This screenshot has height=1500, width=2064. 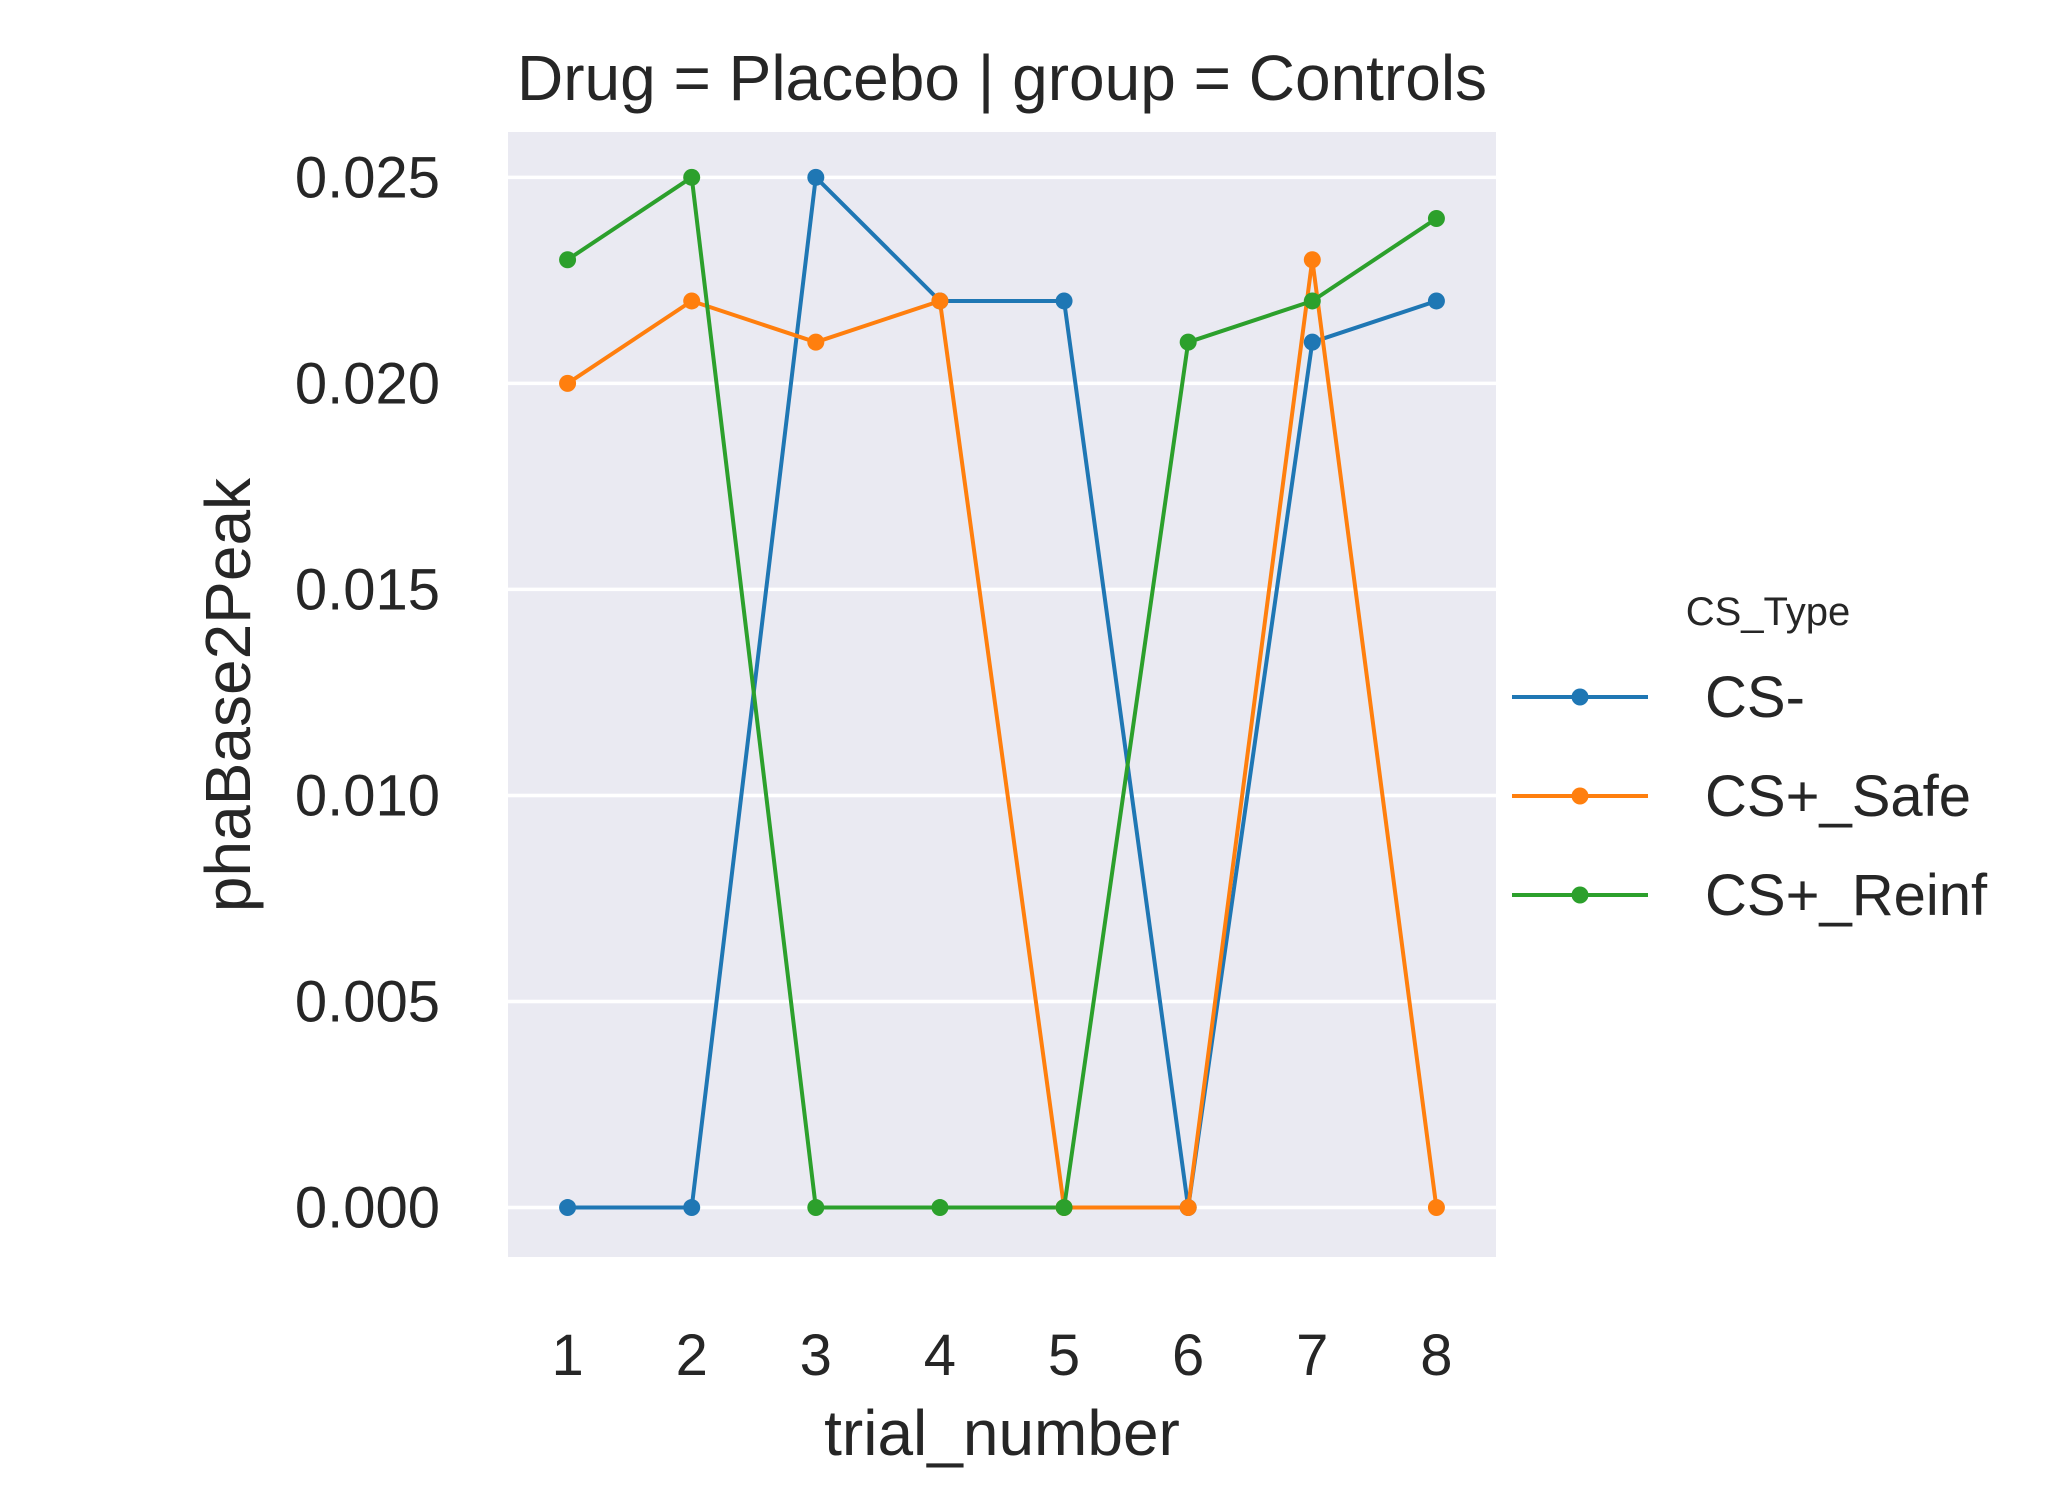 What do you see at coordinates (816, 1355) in the screenshot?
I see `x-tick-label: 3` at bounding box center [816, 1355].